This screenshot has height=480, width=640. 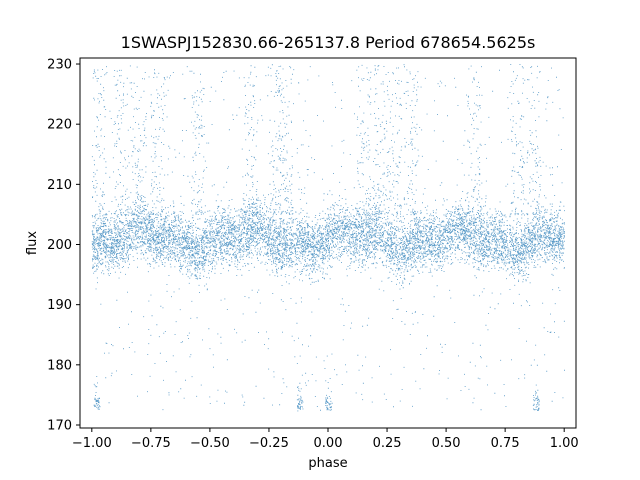 What do you see at coordinates (564, 443) in the screenshot?
I see `x-tick-label: 1.00` at bounding box center [564, 443].